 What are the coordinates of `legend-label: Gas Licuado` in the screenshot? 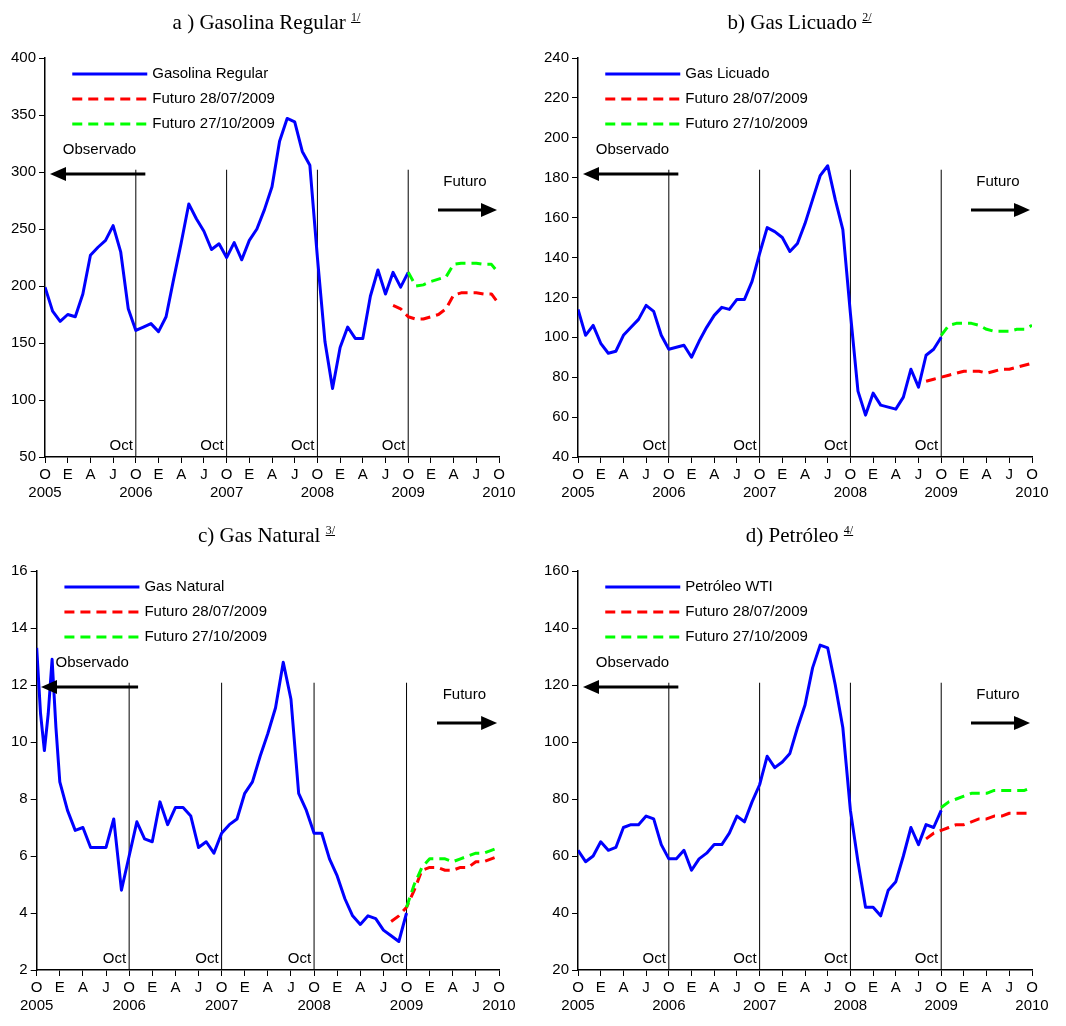 It's located at (727, 73).